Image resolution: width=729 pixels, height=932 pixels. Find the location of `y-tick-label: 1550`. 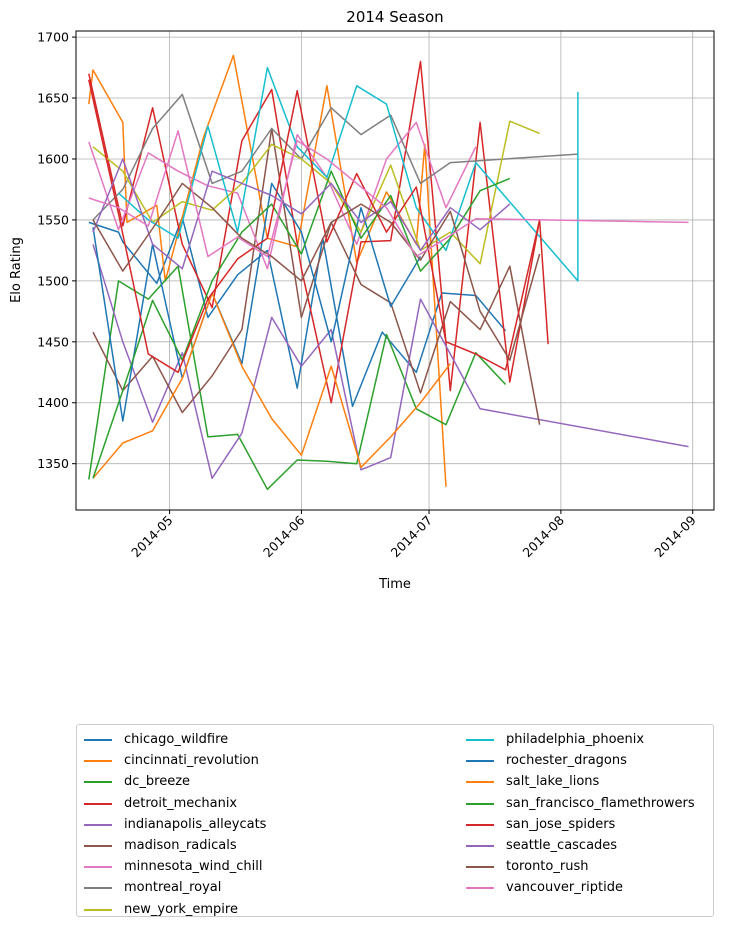

y-tick-label: 1550 is located at coordinates (53, 219).